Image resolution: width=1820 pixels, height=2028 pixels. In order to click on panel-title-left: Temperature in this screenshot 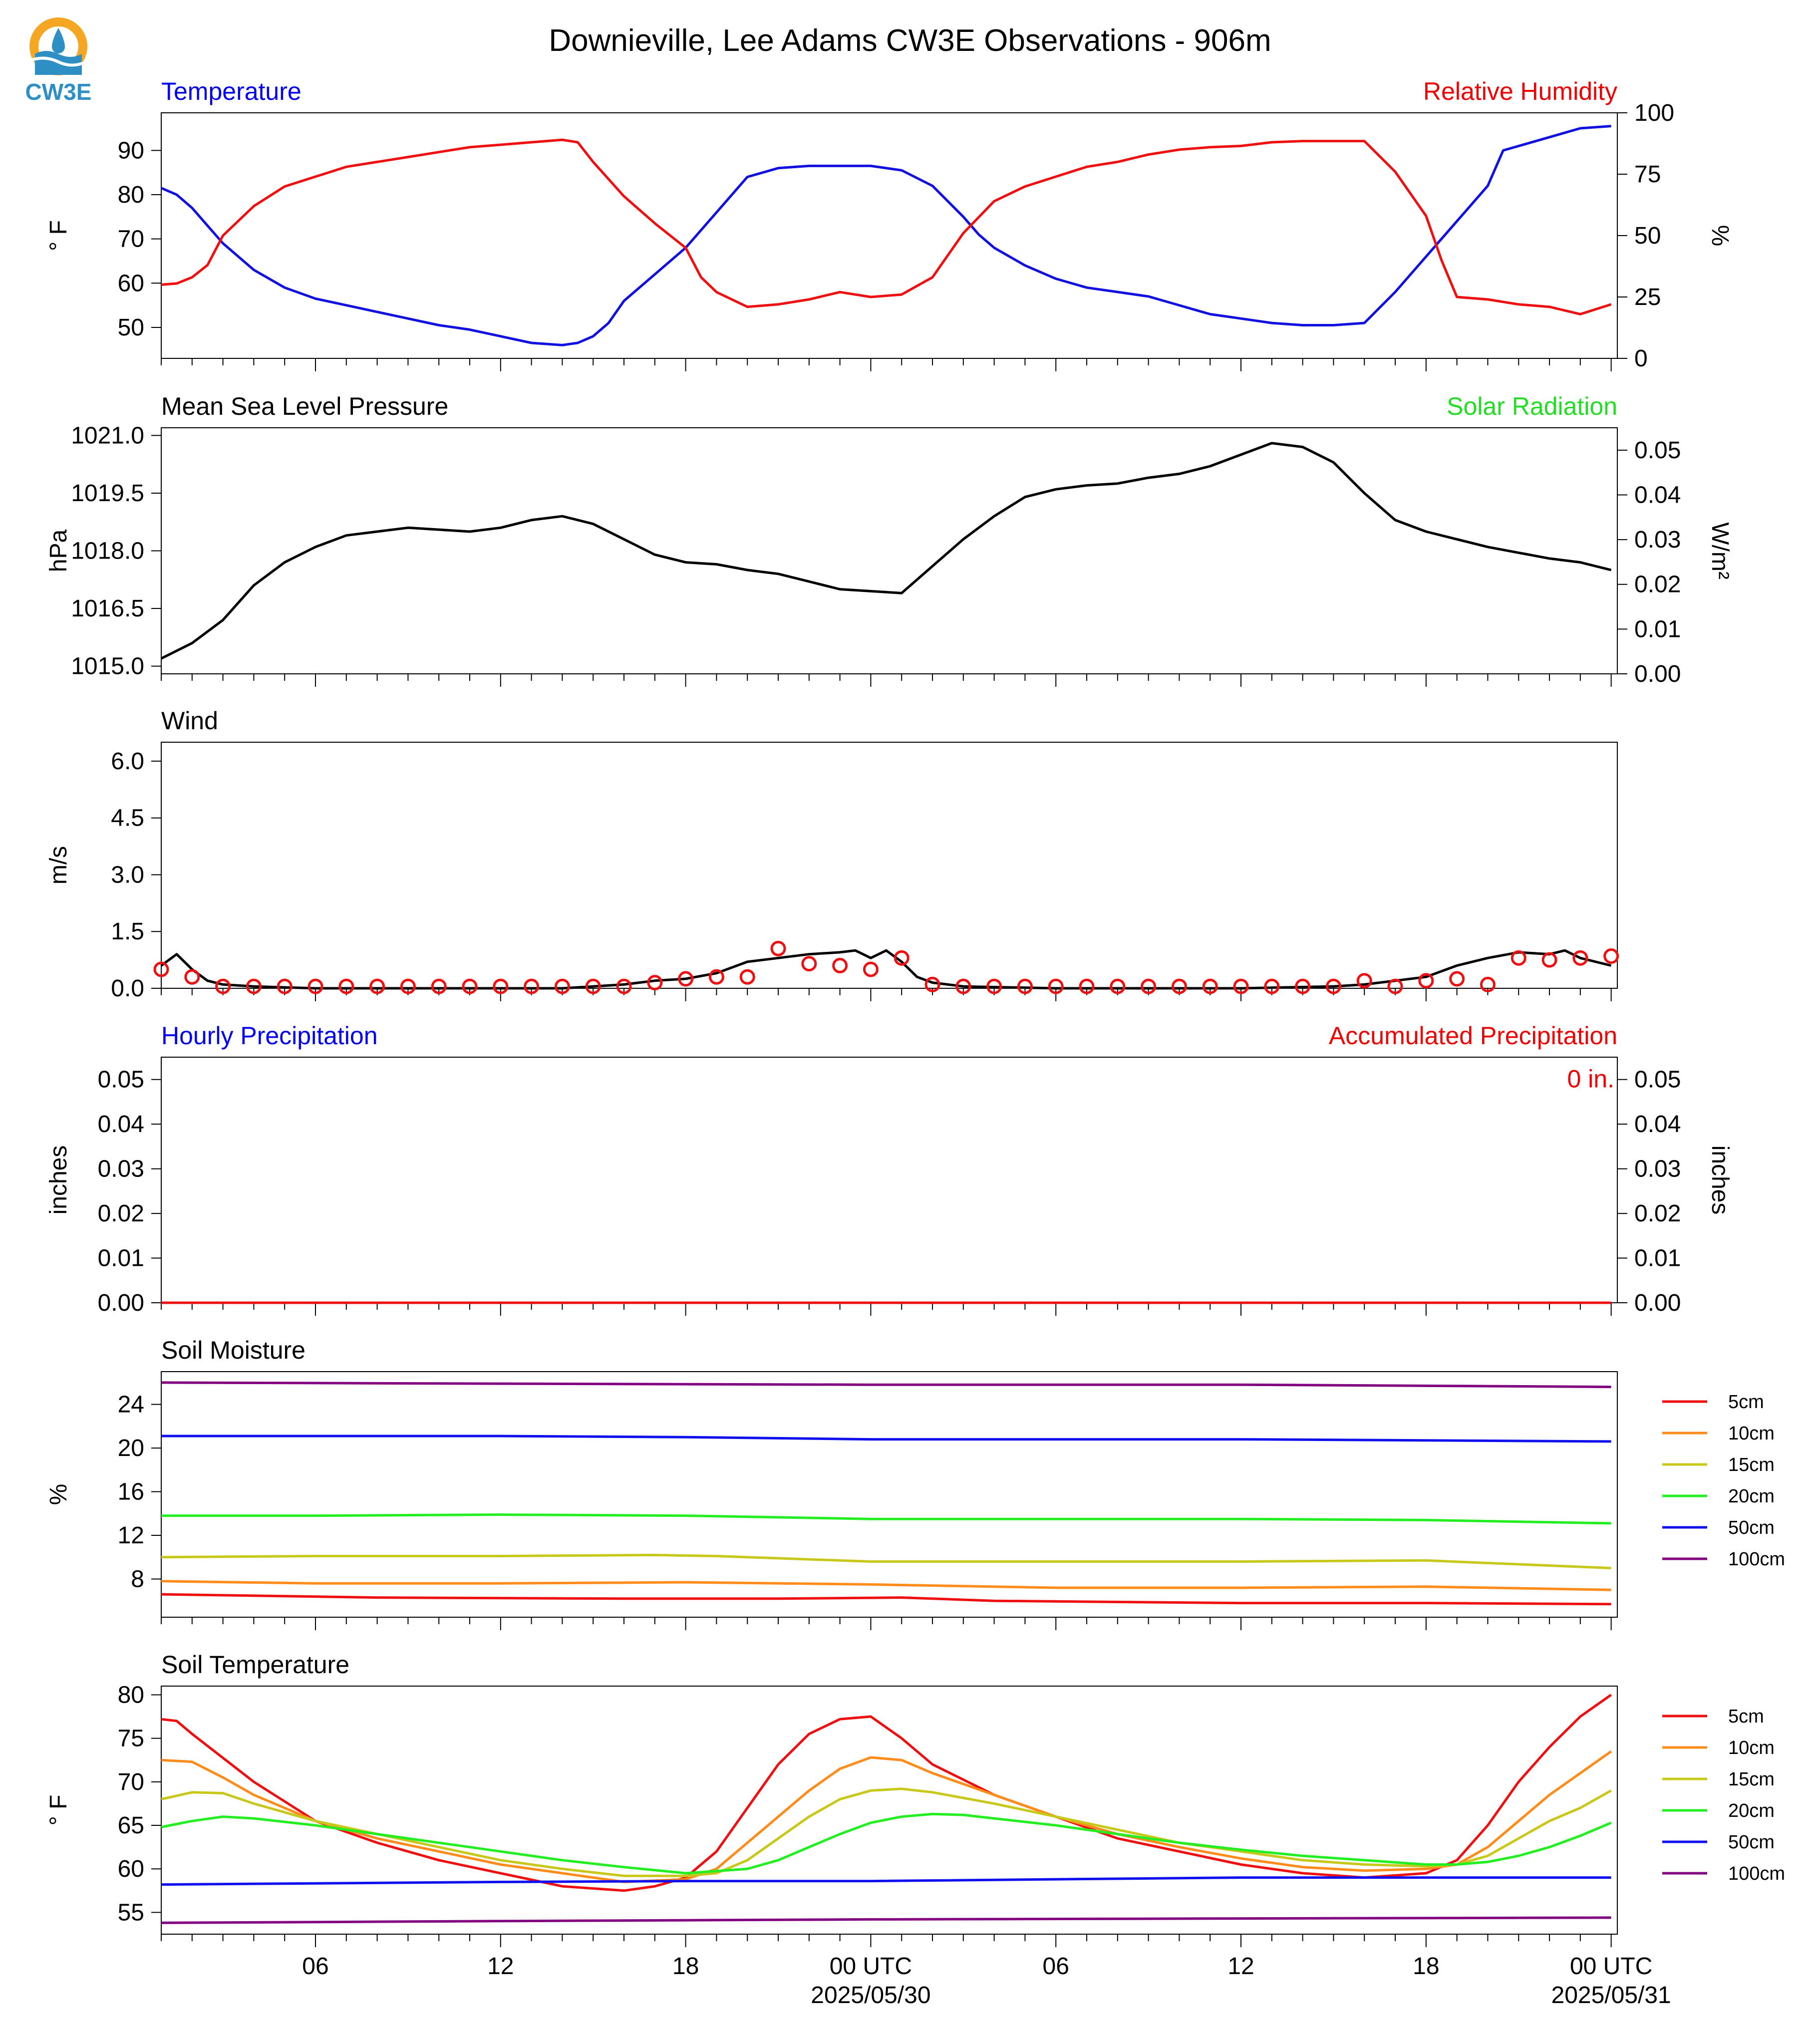, I will do `click(231, 91)`.